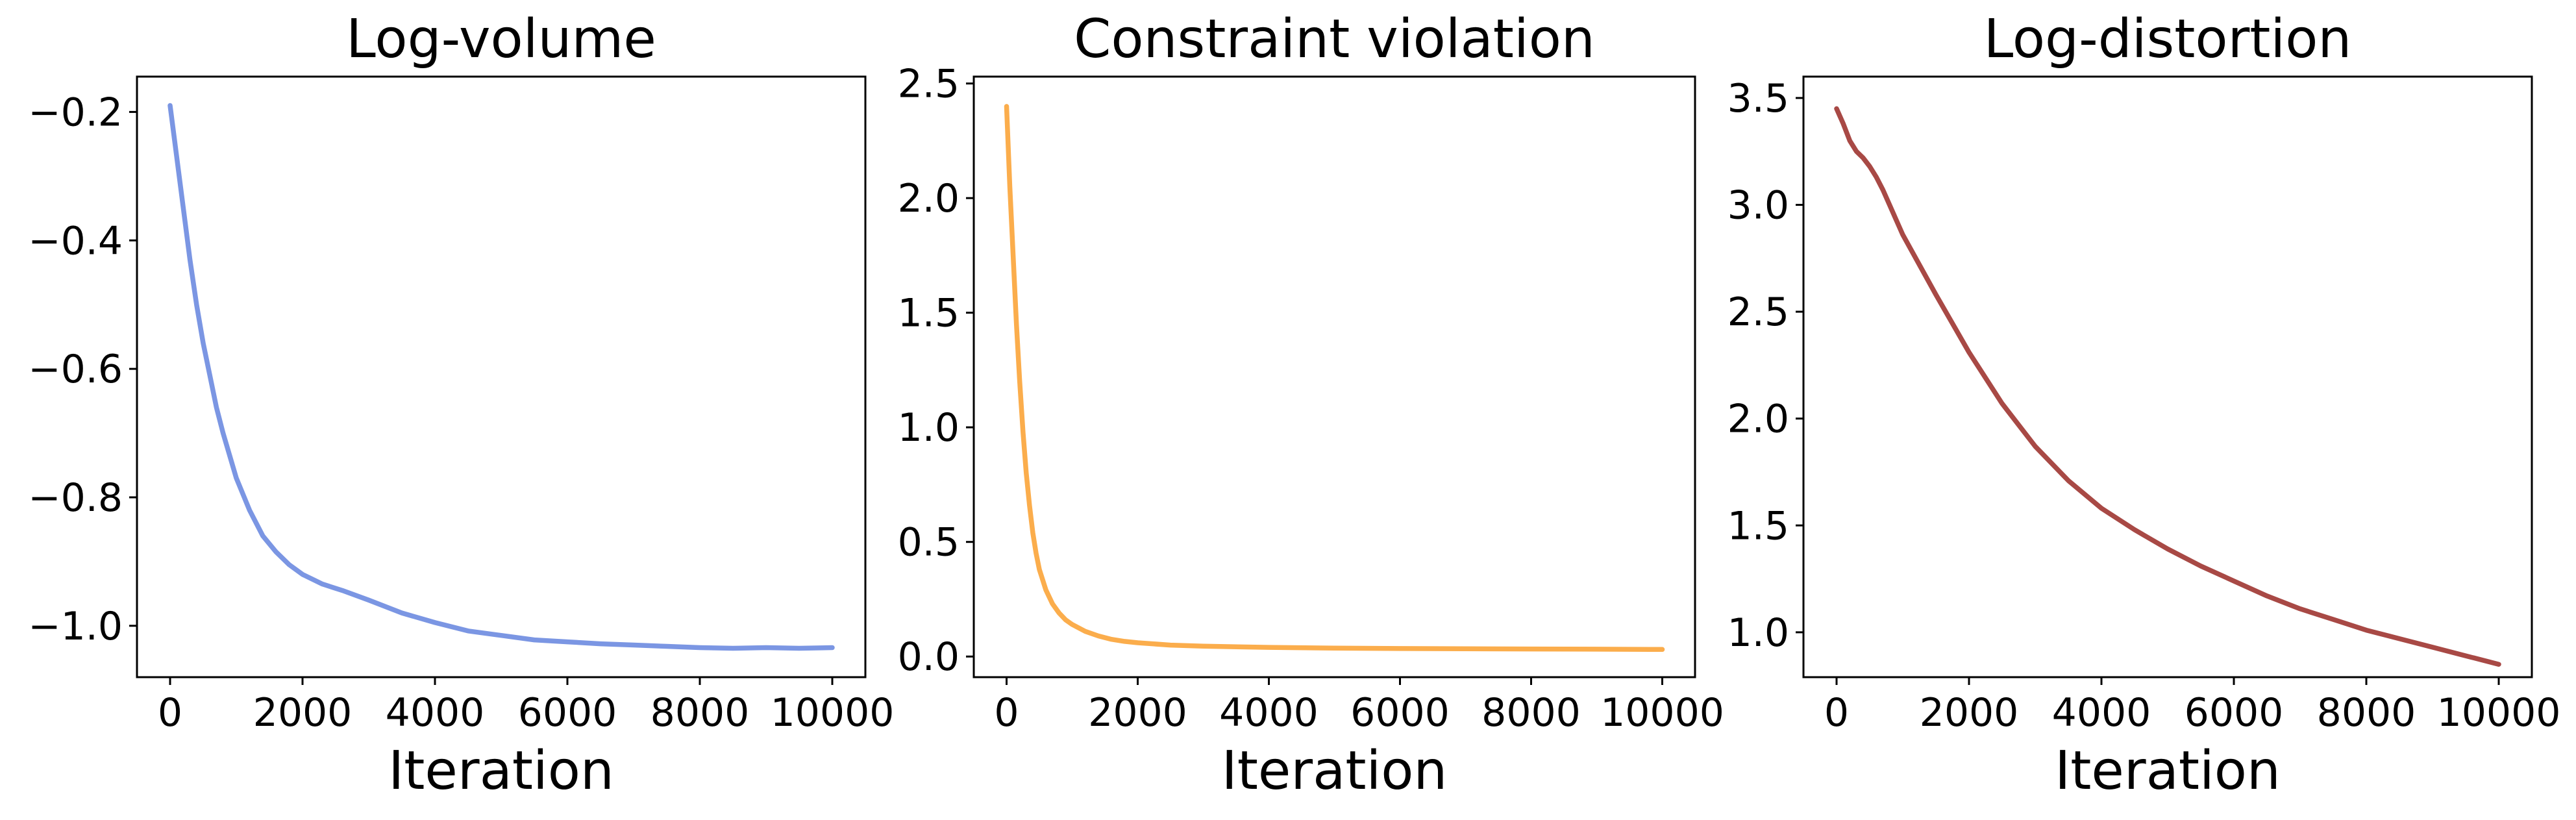 This screenshot has height=820, width=2576. Describe the element at coordinates (75, 241) in the screenshot. I see `y-tick-label: −0.4` at that location.